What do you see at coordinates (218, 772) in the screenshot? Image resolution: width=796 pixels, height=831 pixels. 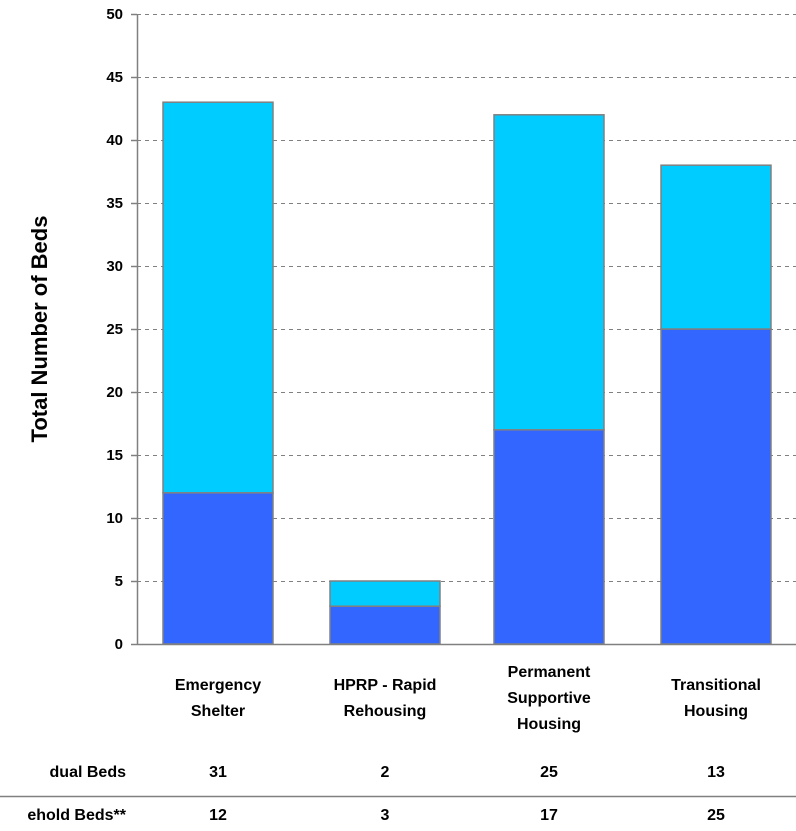 I see `table-cell: 31` at bounding box center [218, 772].